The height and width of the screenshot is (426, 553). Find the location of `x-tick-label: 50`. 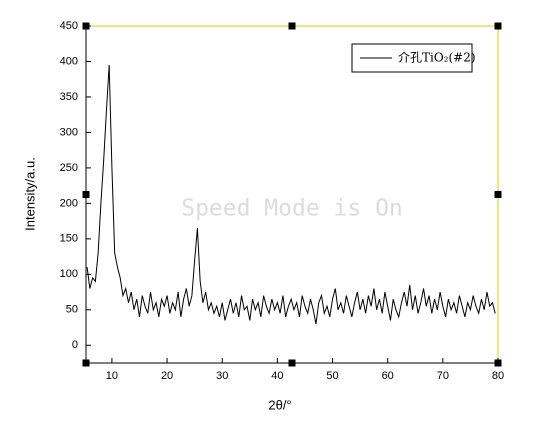

x-tick-label: 50 is located at coordinates (332, 376).